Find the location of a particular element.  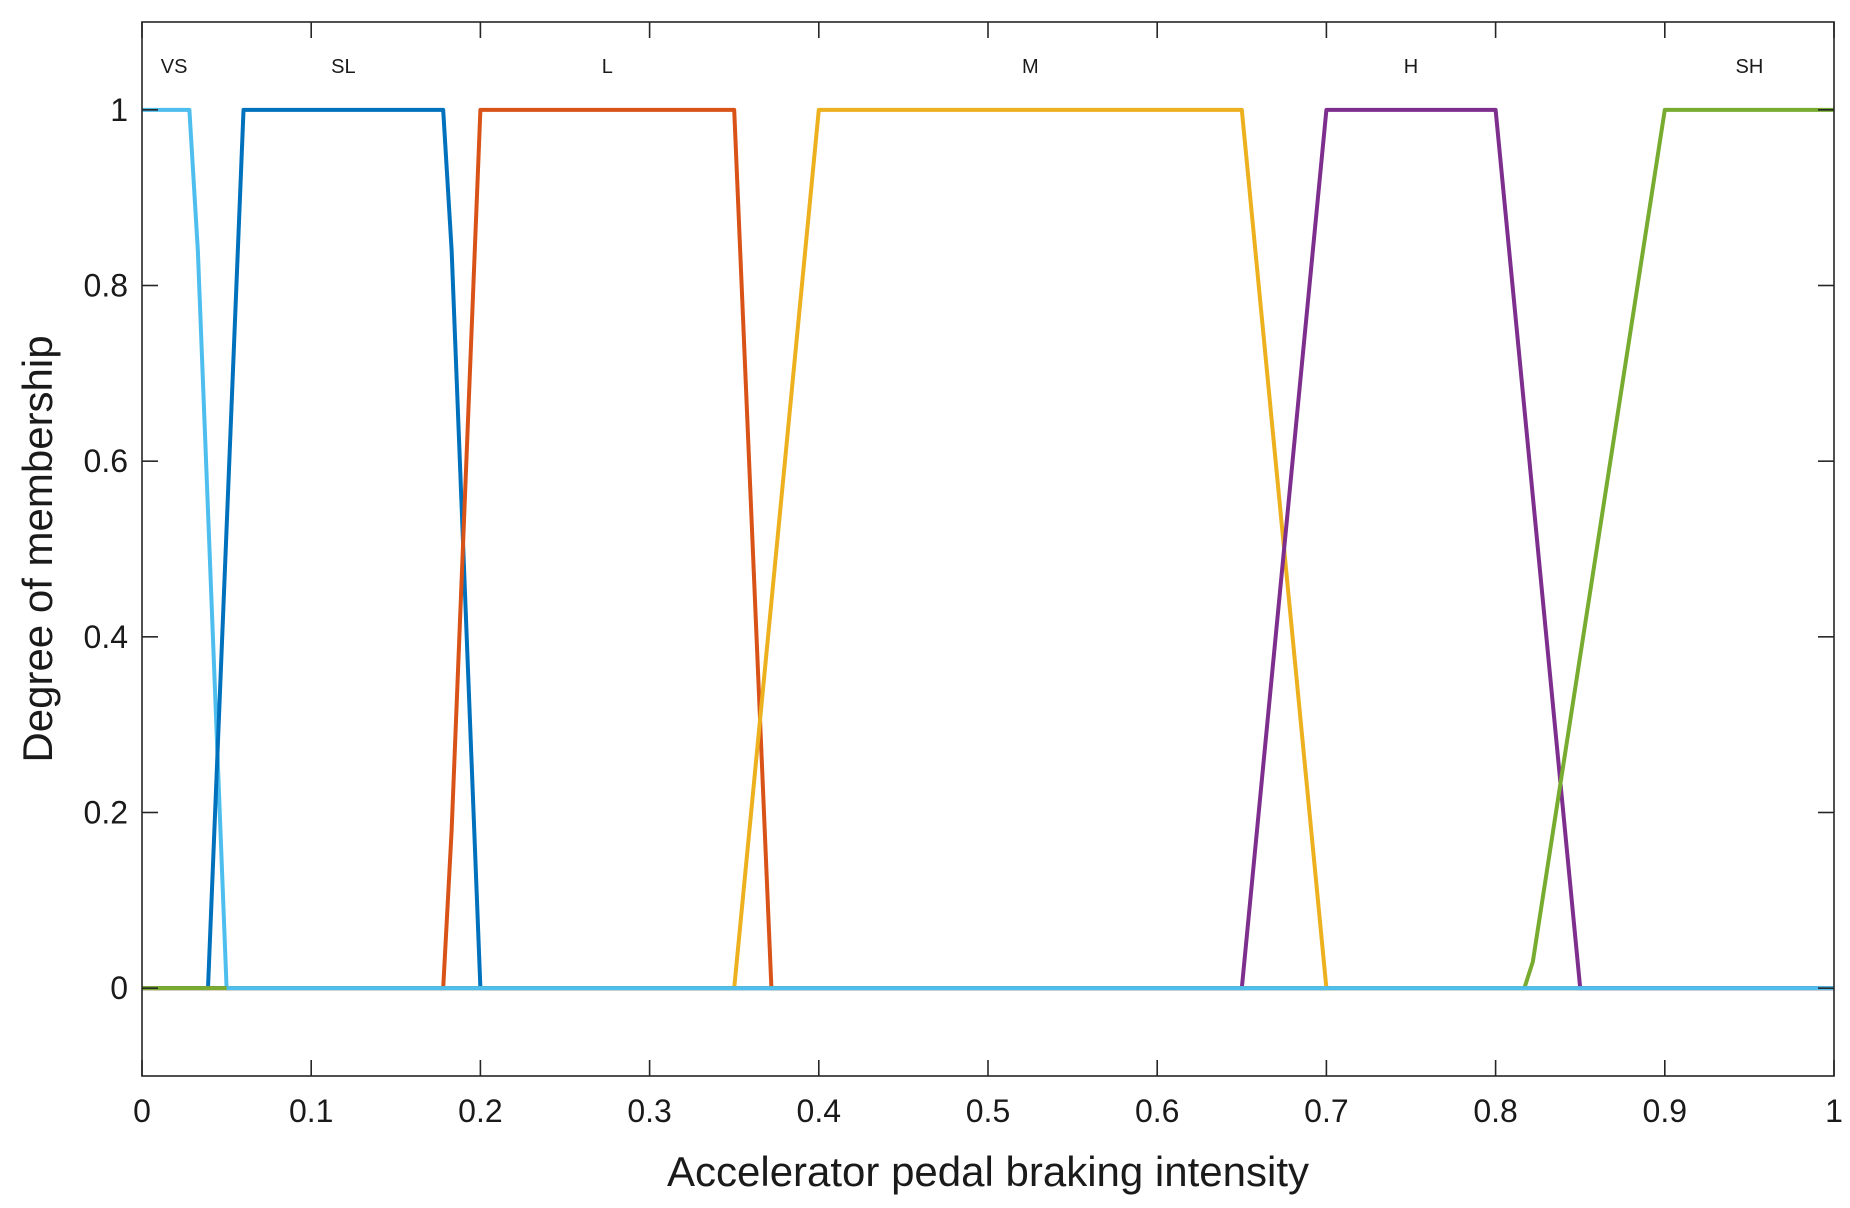

x-tick-label: 0 is located at coordinates (142, 1111).